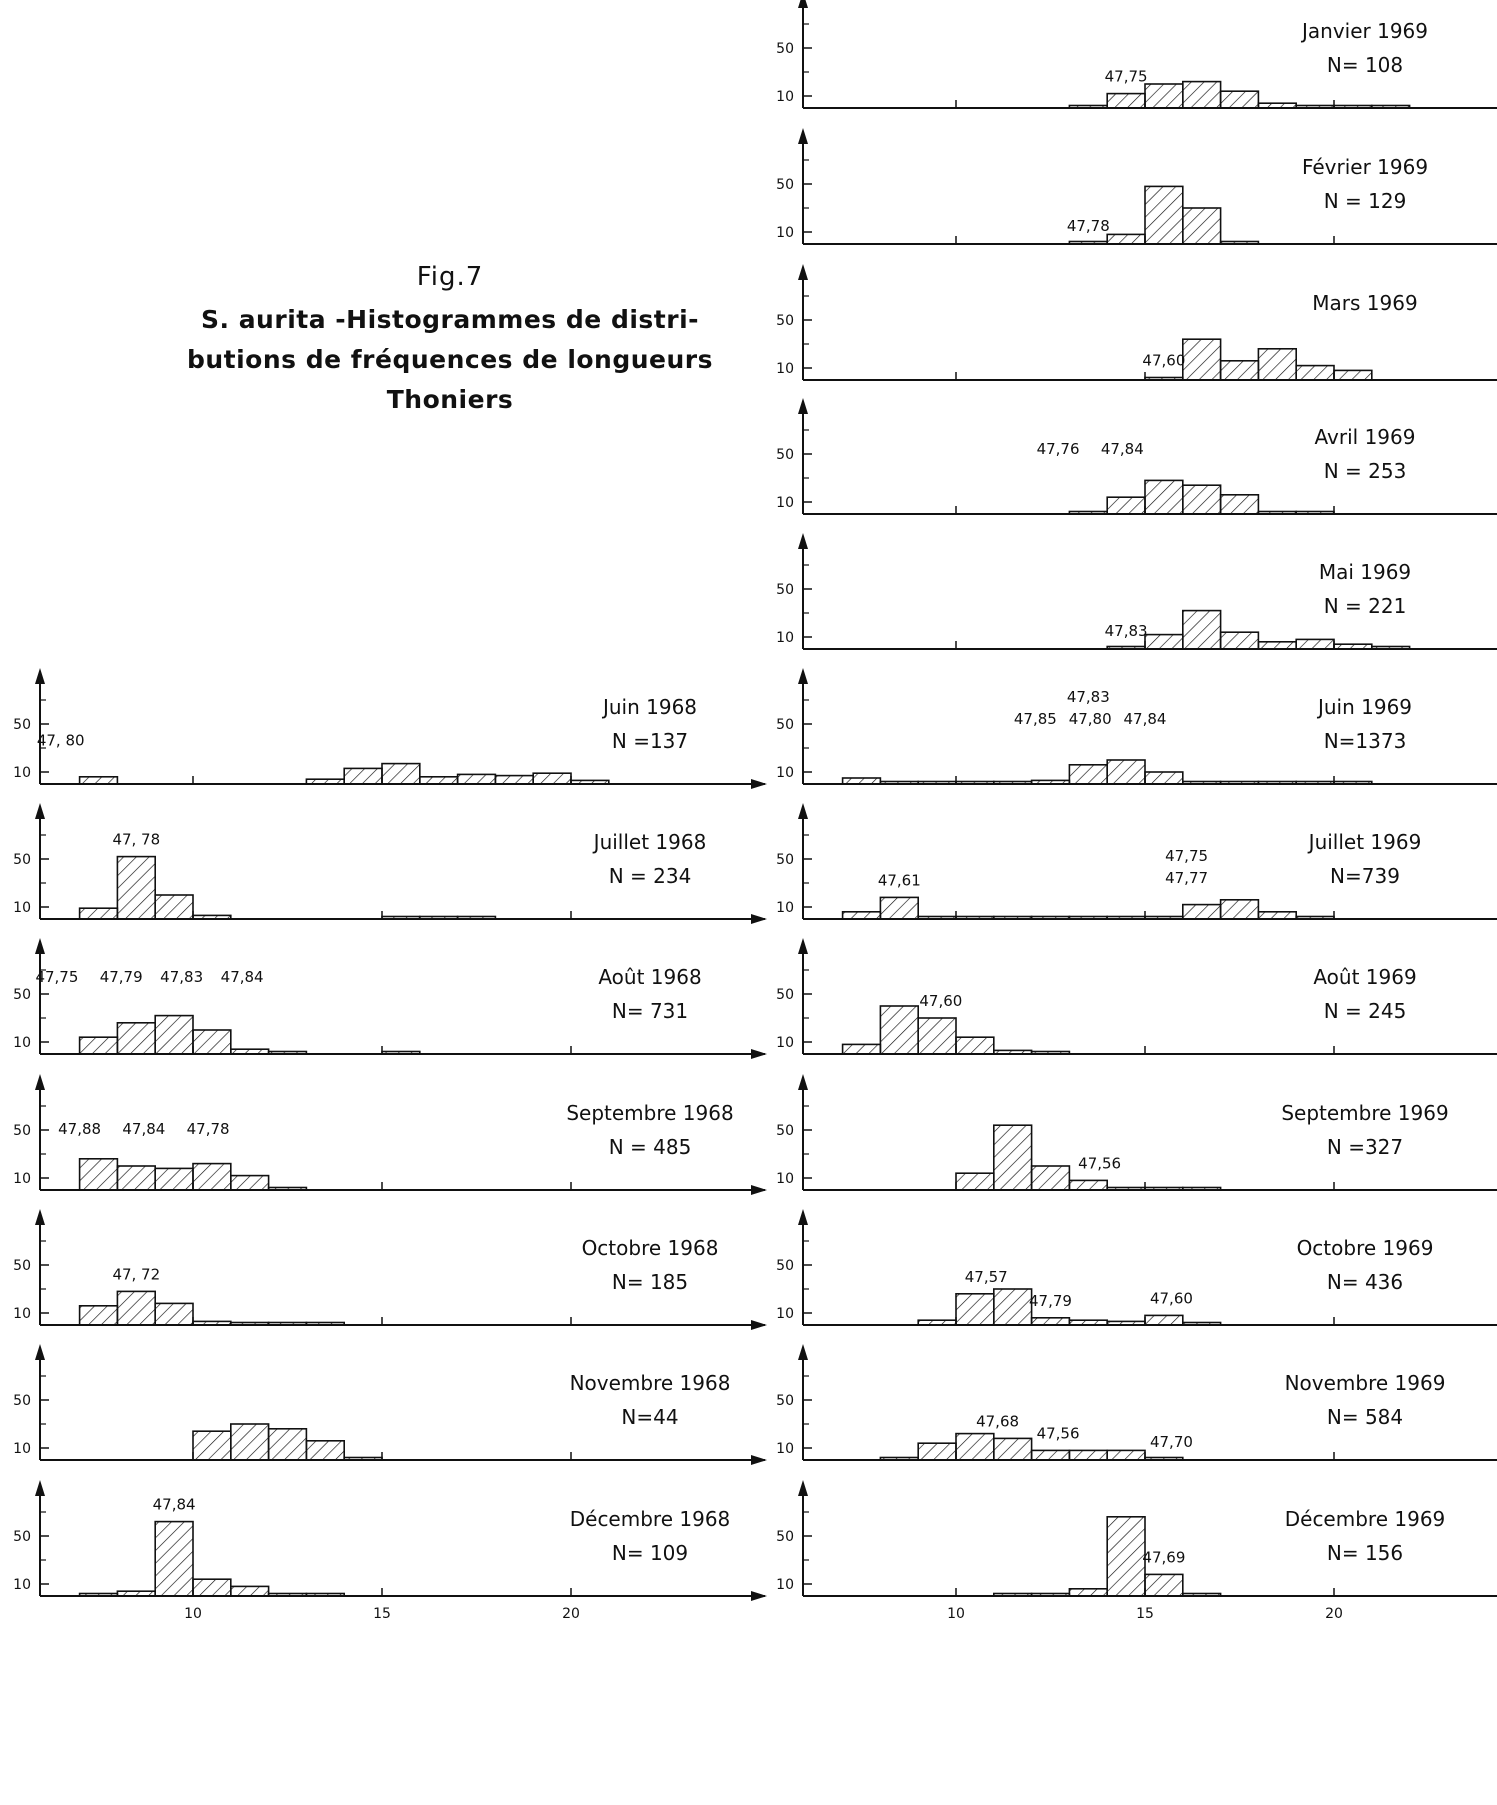 This screenshot has width=1497, height=1805. What do you see at coordinates (450, 277) in the screenshot?
I see `figure-number: Fig.7` at bounding box center [450, 277].